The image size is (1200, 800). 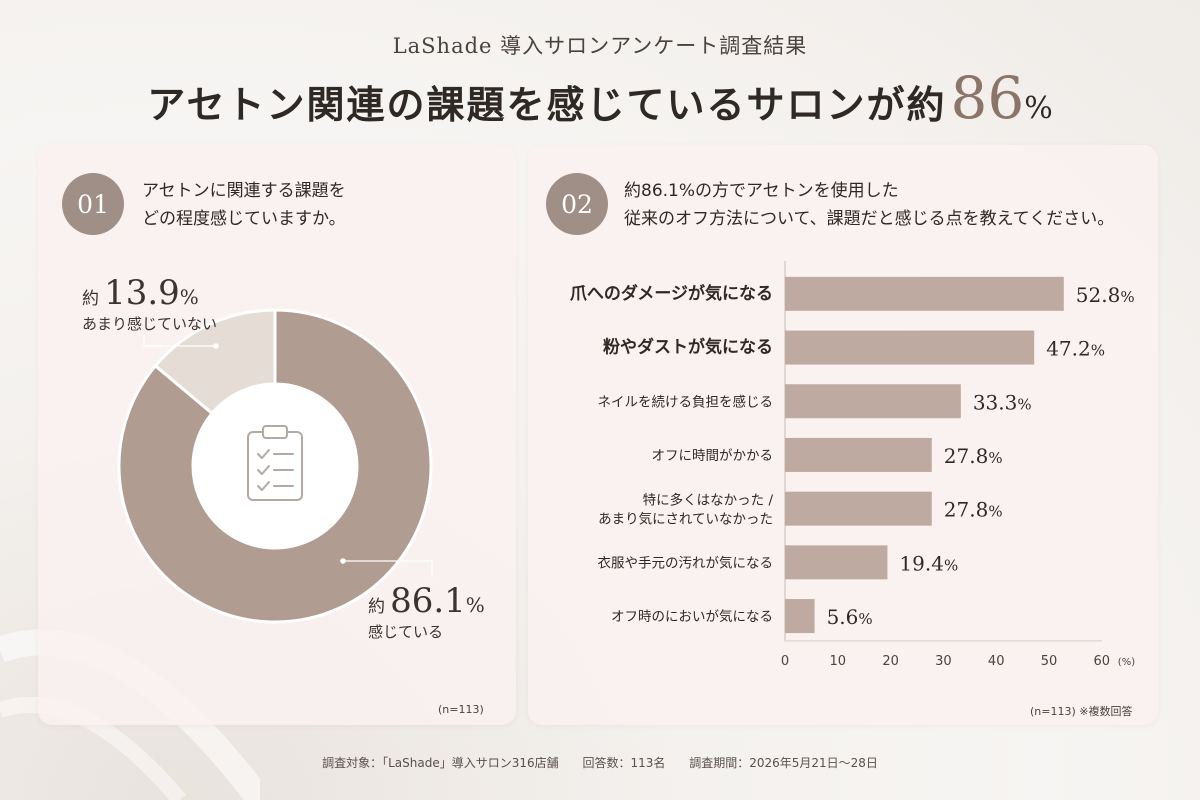 I want to click on question-badge: 01, so click(x=93, y=204).